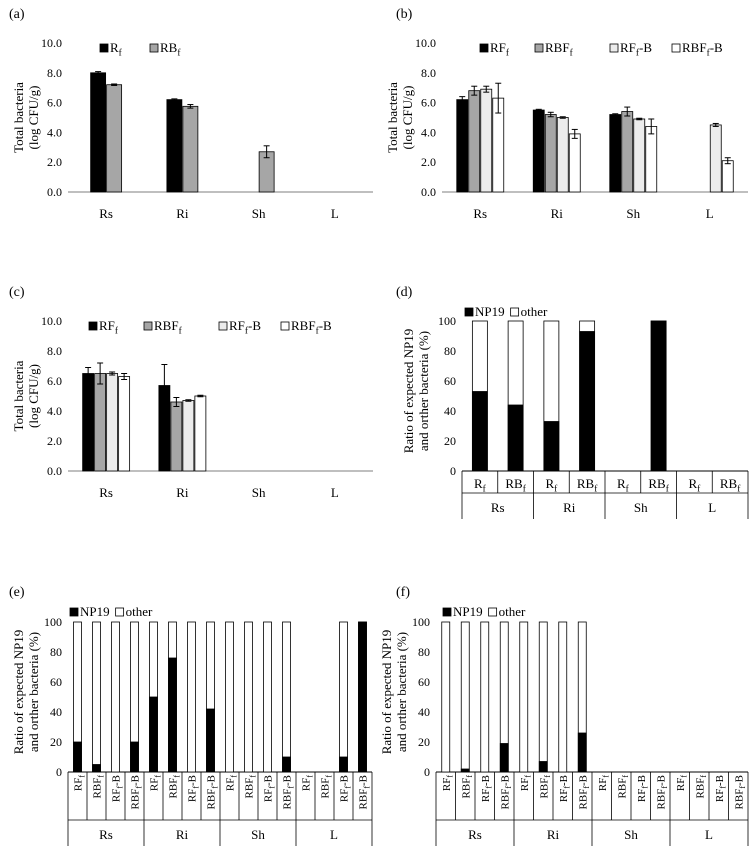  What do you see at coordinates (475, 834) in the screenshot?
I see `x-group-label: Rs` at bounding box center [475, 834].